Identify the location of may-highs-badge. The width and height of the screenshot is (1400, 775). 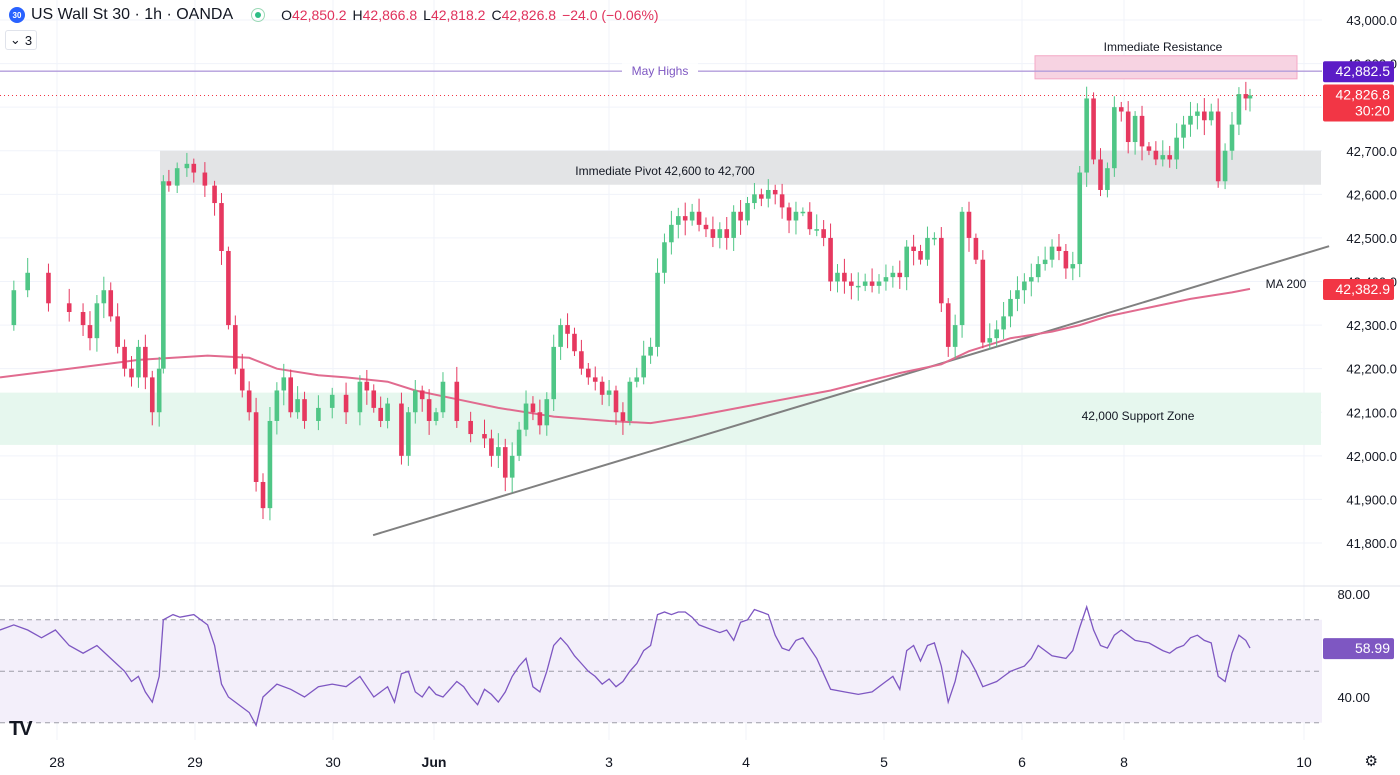
(1358, 72).